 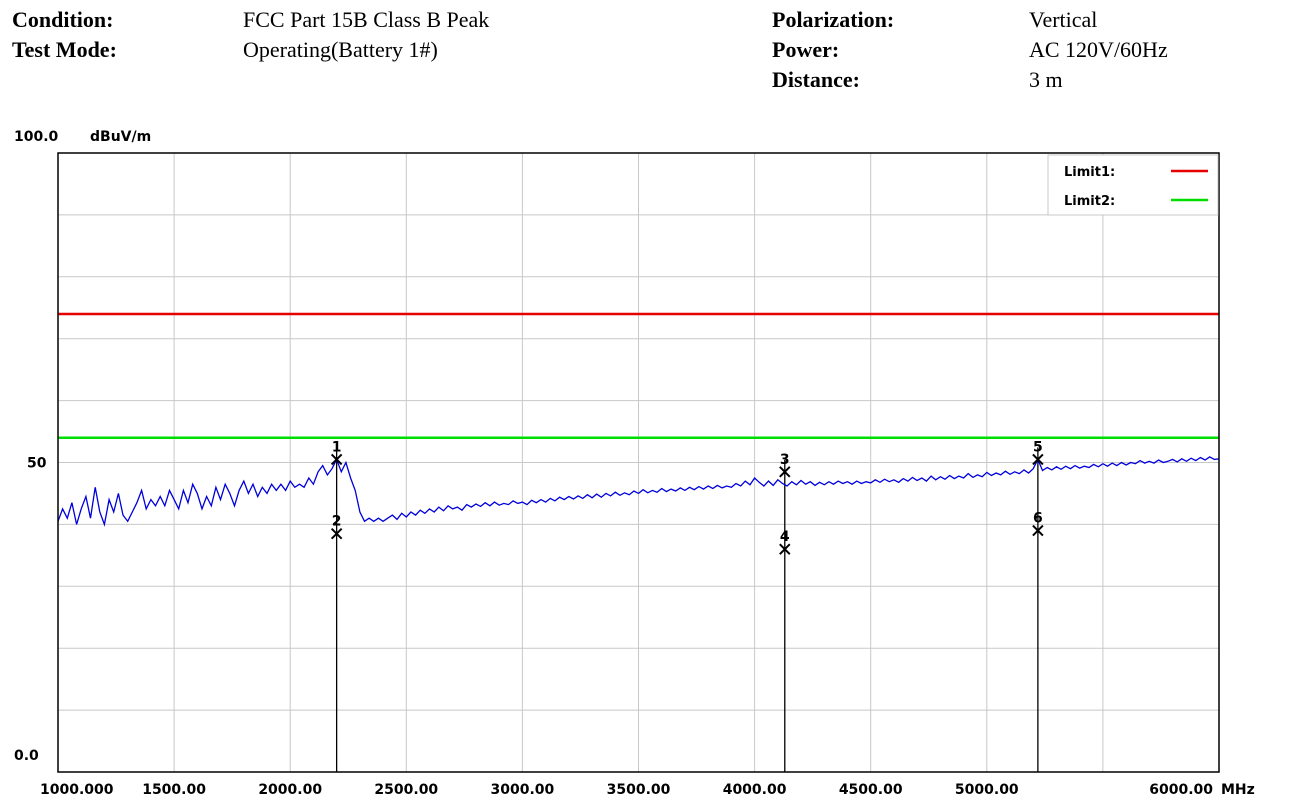 I want to click on x-tick-label: 5000.00, so click(x=987, y=790).